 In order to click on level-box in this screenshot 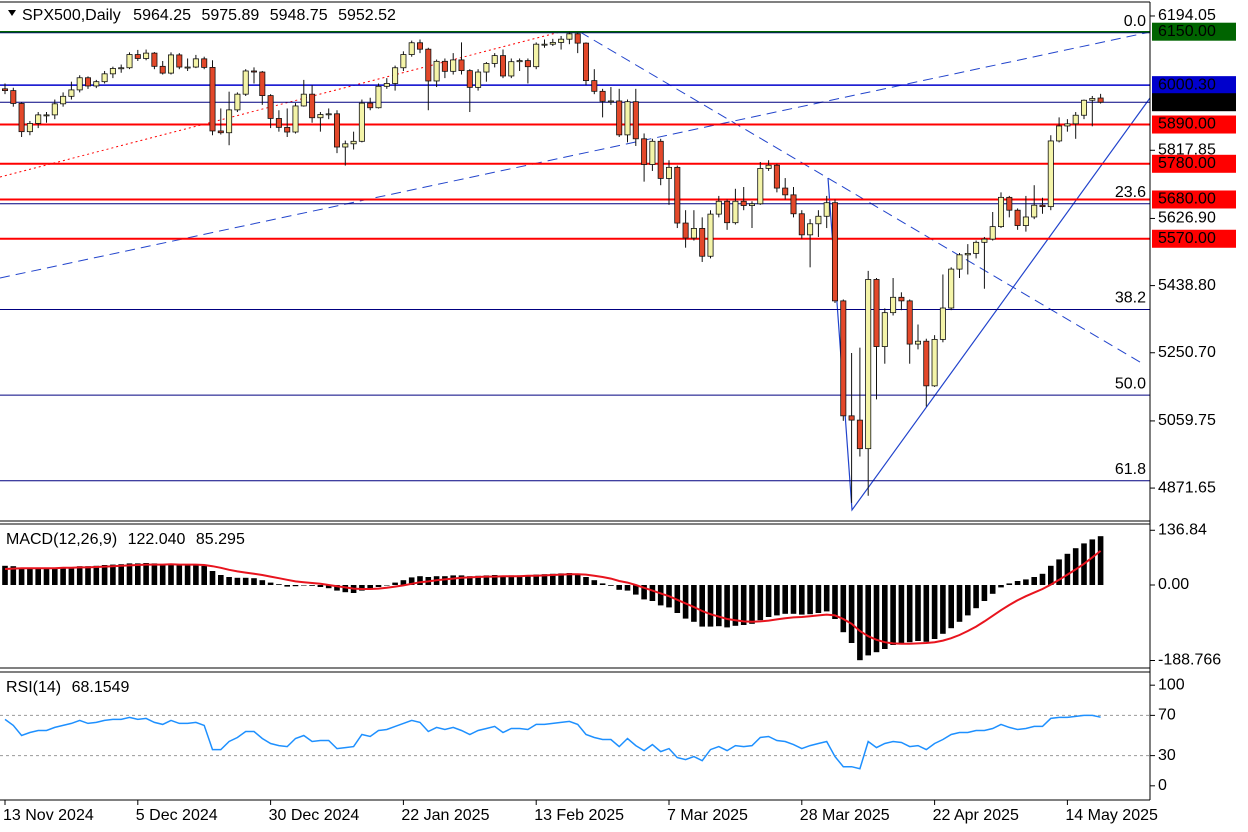, I will do `click(1194, 31)`.